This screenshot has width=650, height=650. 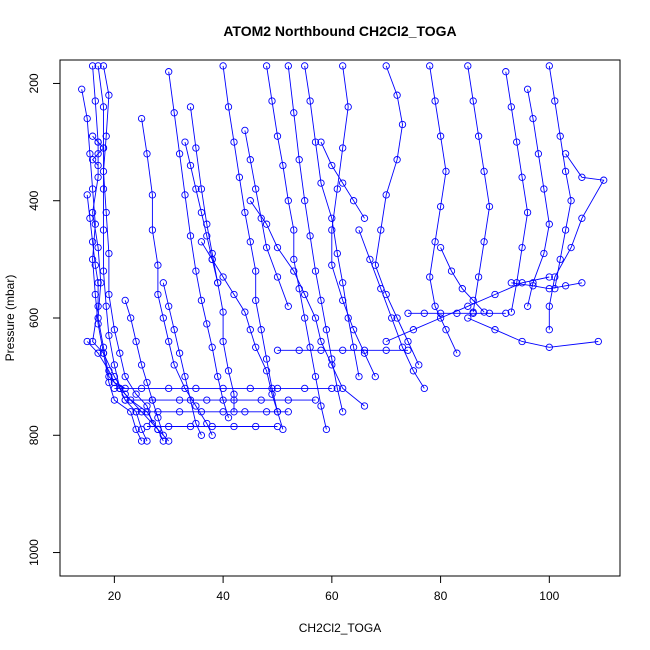 I want to click on y-tick-label: 200, so click(x=34, y=83).